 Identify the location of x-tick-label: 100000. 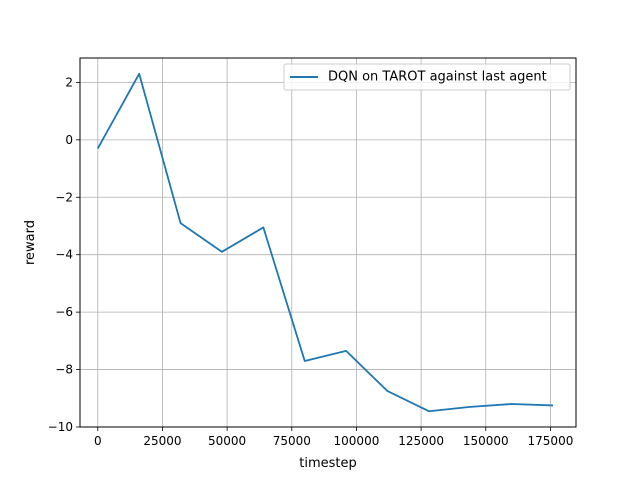
(357, 441).